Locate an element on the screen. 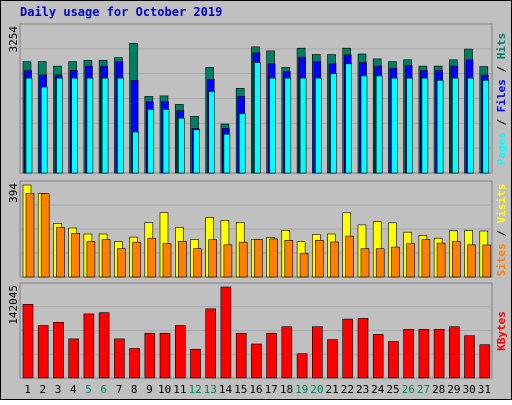 The image size is (512, 405). x-tick-label: 24 is located at coordinates (378, 389).